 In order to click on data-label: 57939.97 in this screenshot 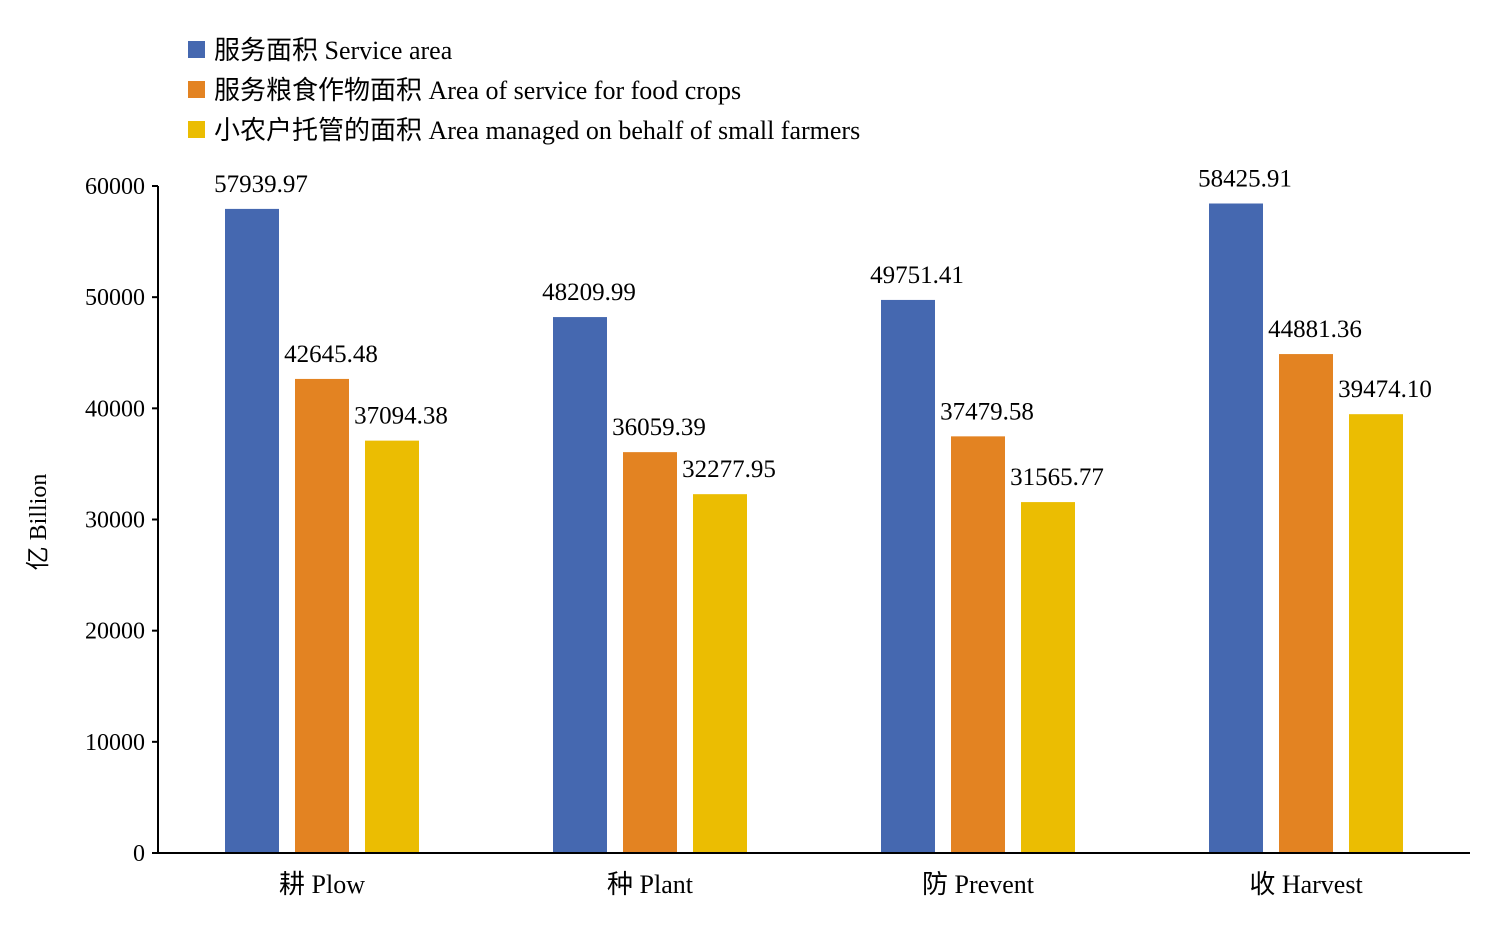, I will do `click(261, 184)`.